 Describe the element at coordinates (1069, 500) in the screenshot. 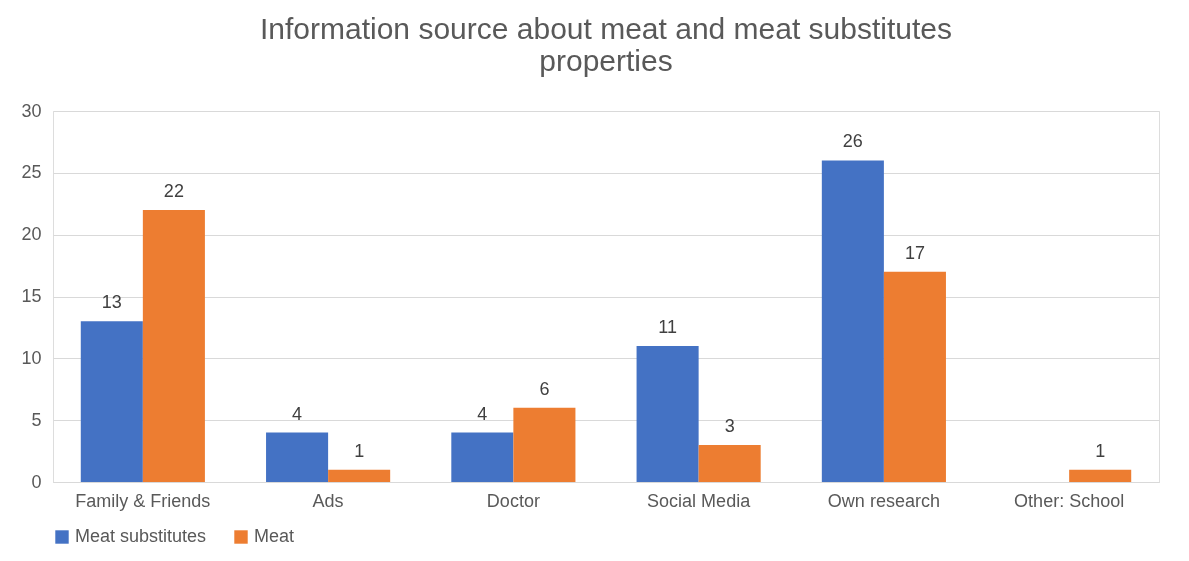

I see `x-tick-label: Other: School` at that location.